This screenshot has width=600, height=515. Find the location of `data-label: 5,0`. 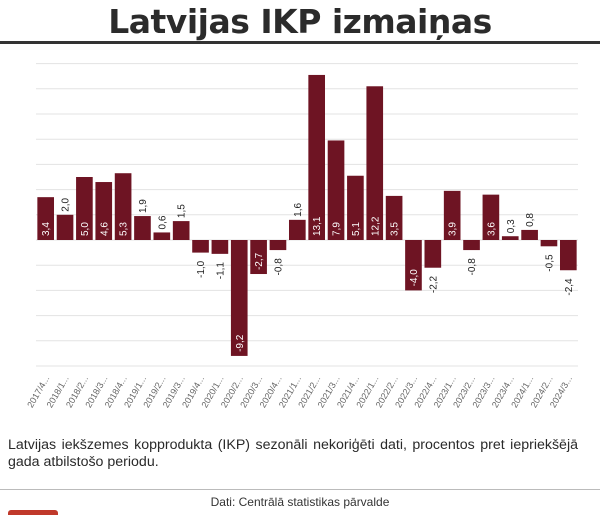

data-label: 5,0 is located at coordinates (85, 229).